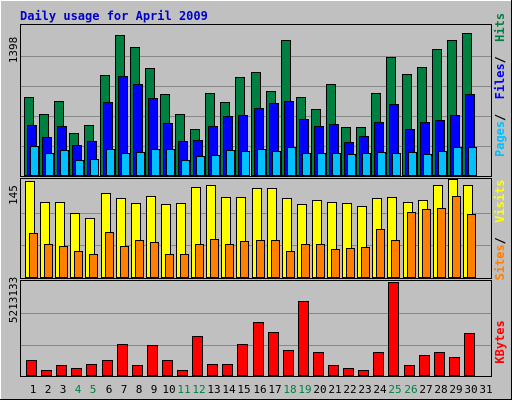  Describe the element at coordinates (394, 389) in the screenshot. I see `x-tick-label: 25` at that location.